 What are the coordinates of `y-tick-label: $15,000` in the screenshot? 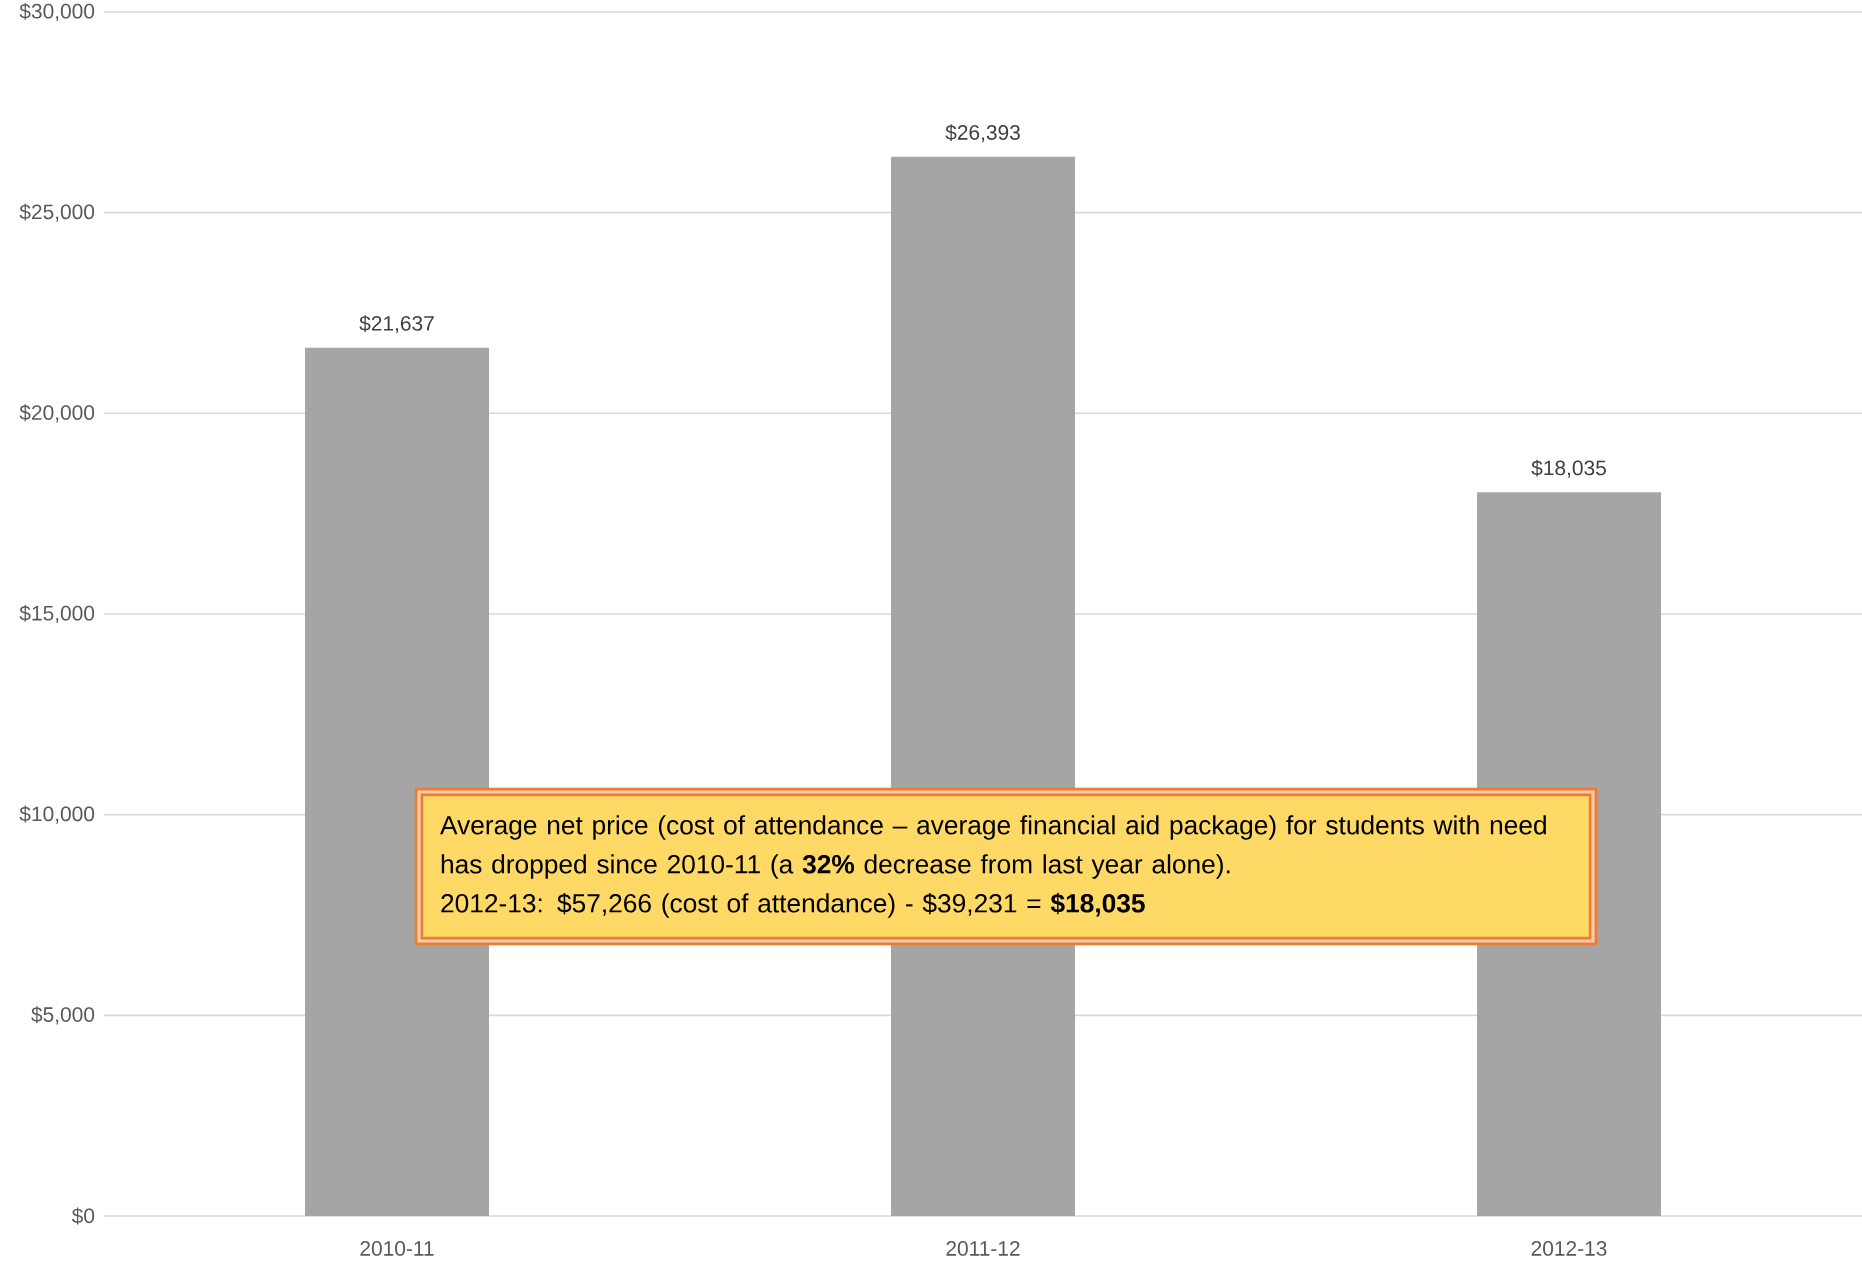 It's located at (57, 614).